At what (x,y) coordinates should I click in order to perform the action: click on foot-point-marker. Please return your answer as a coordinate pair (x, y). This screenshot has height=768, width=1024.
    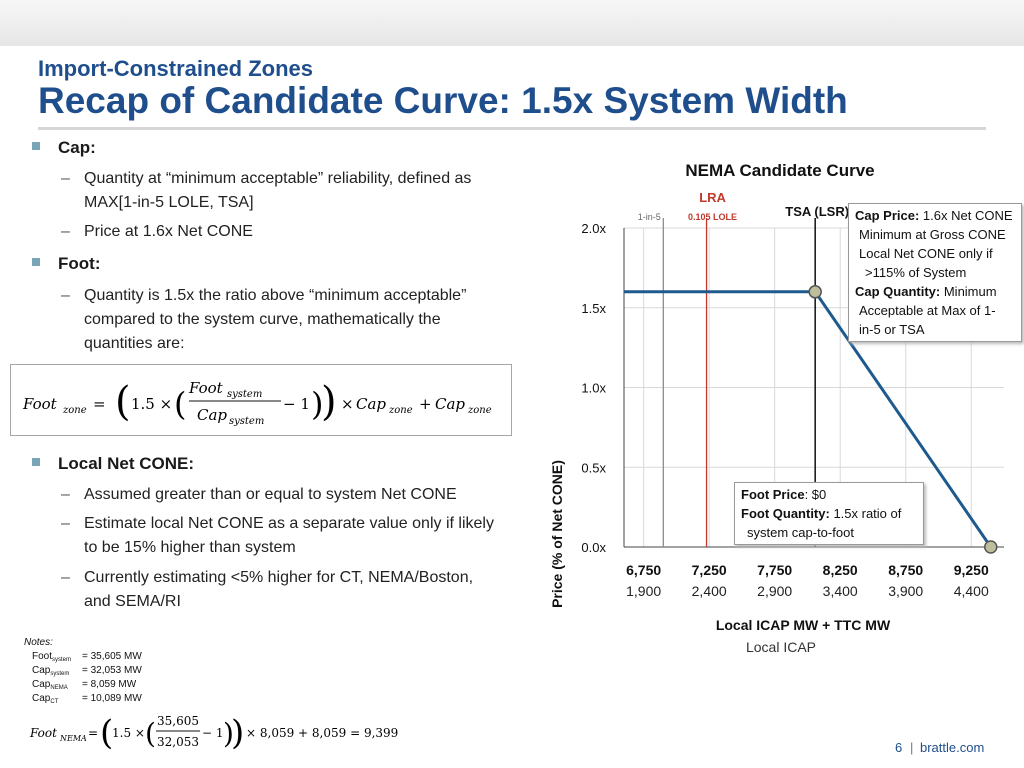
    Looking at the image, I should click on (991, 547).